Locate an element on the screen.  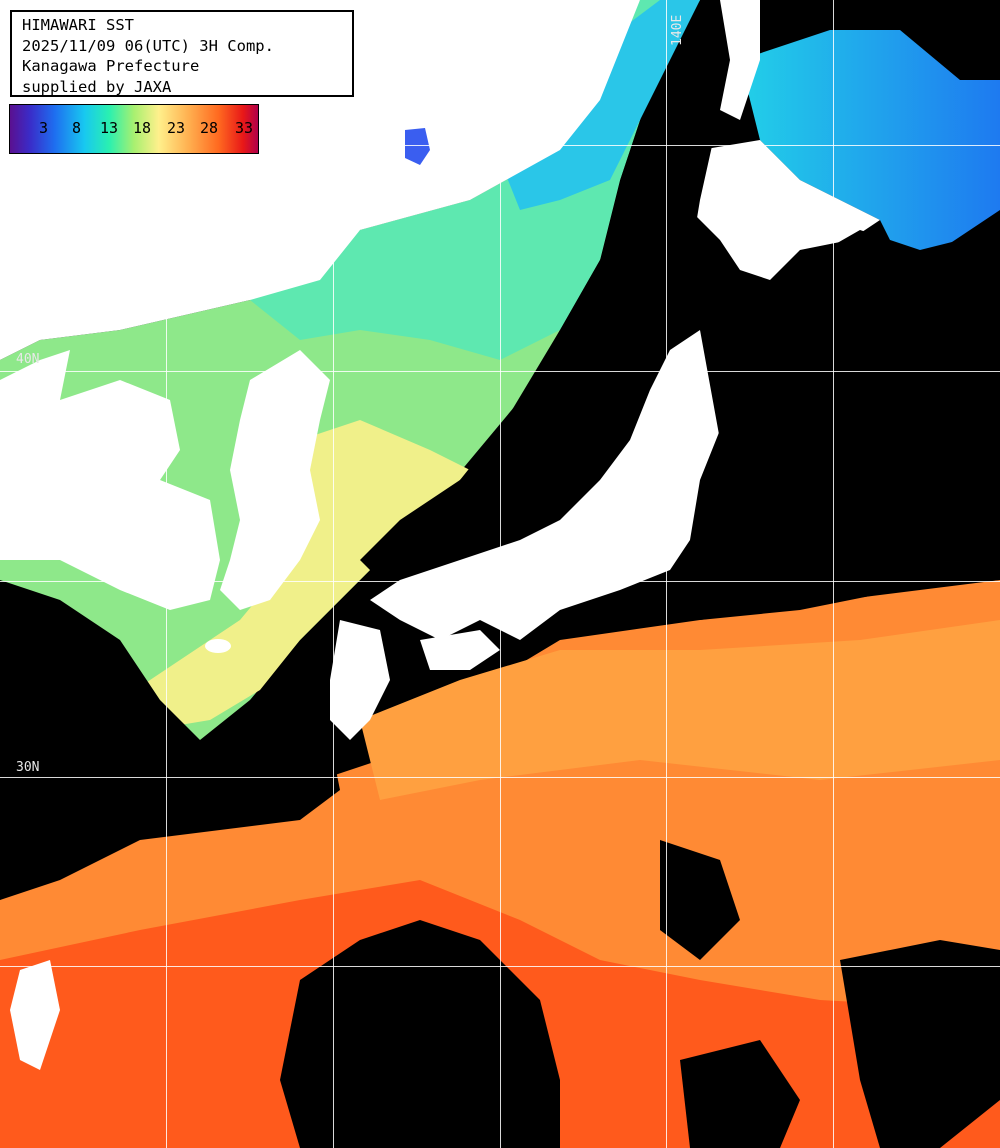
land-taiwan is located at coordinates (35, 1015).